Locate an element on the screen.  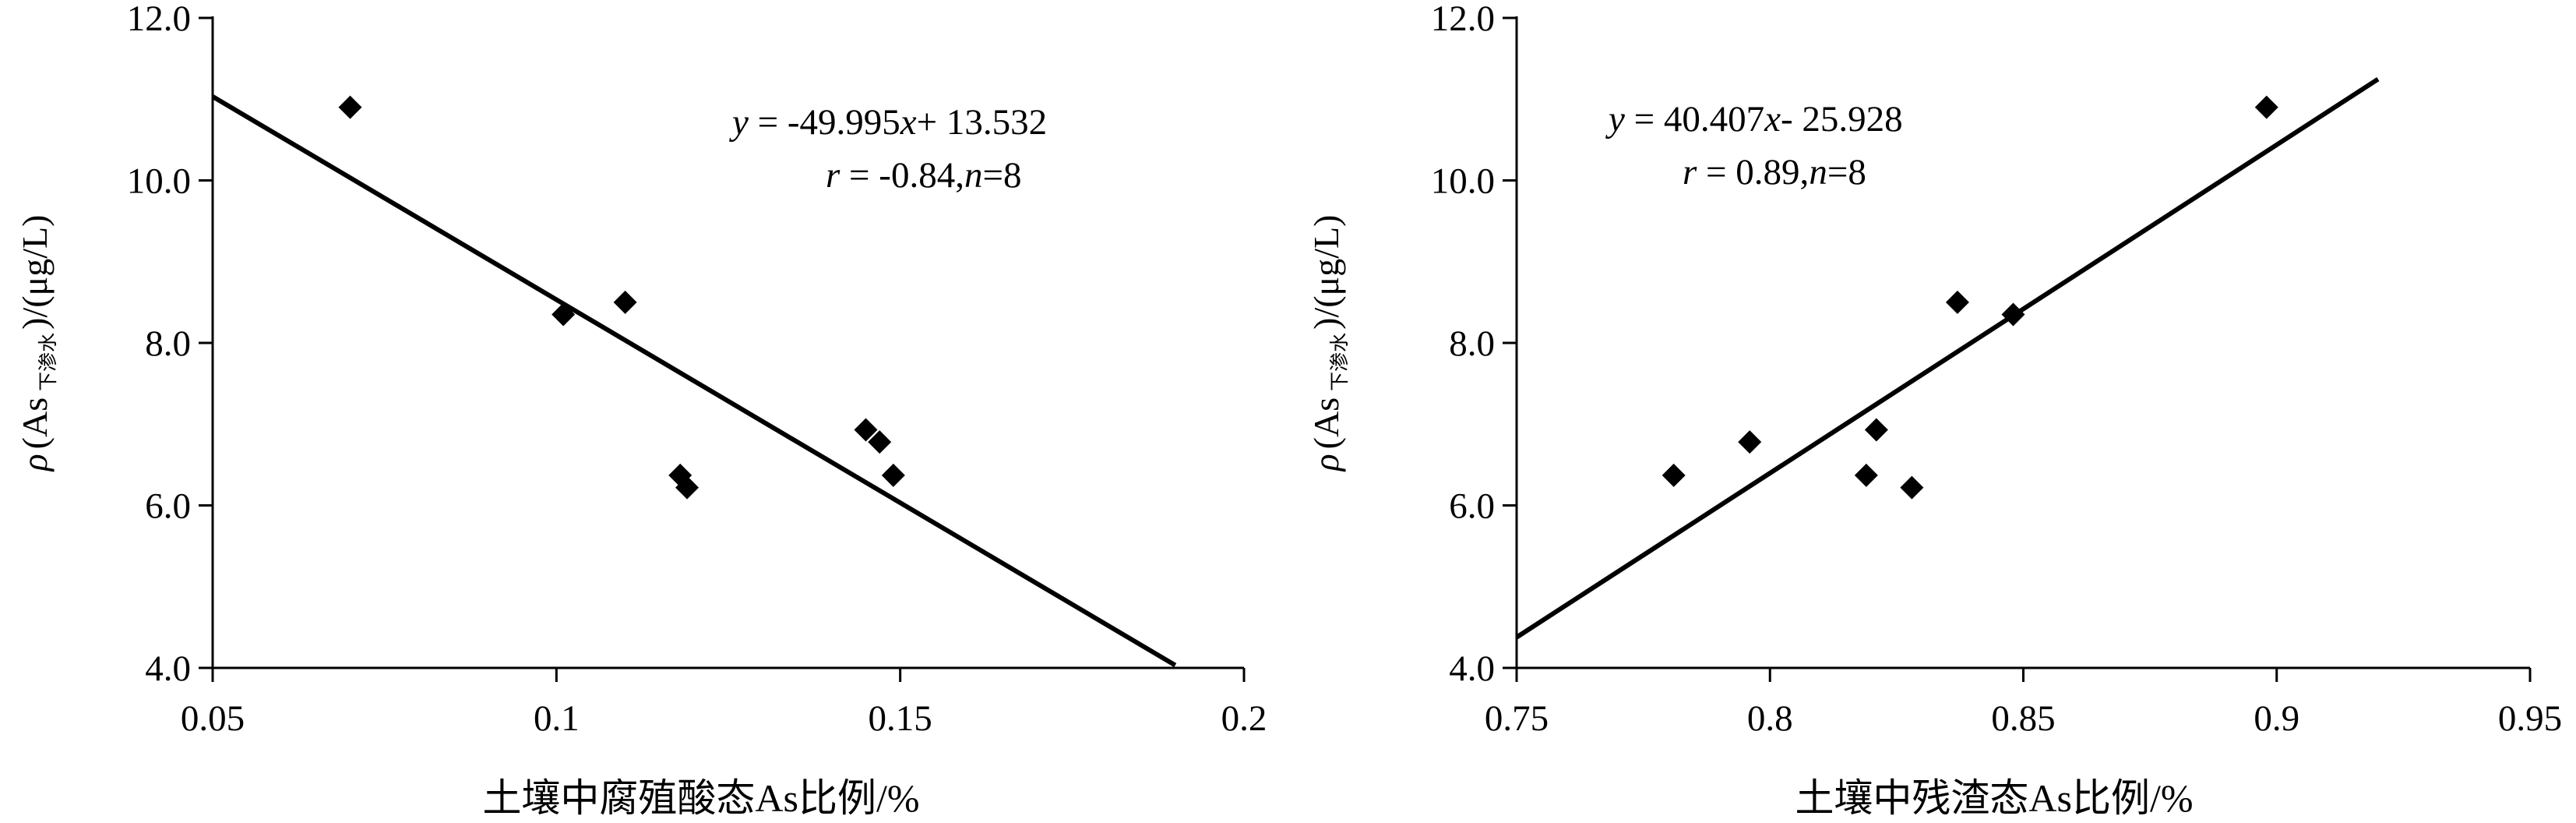
correlation-text: r = 0.89,n=8 is located at coordinates (1774, 172).